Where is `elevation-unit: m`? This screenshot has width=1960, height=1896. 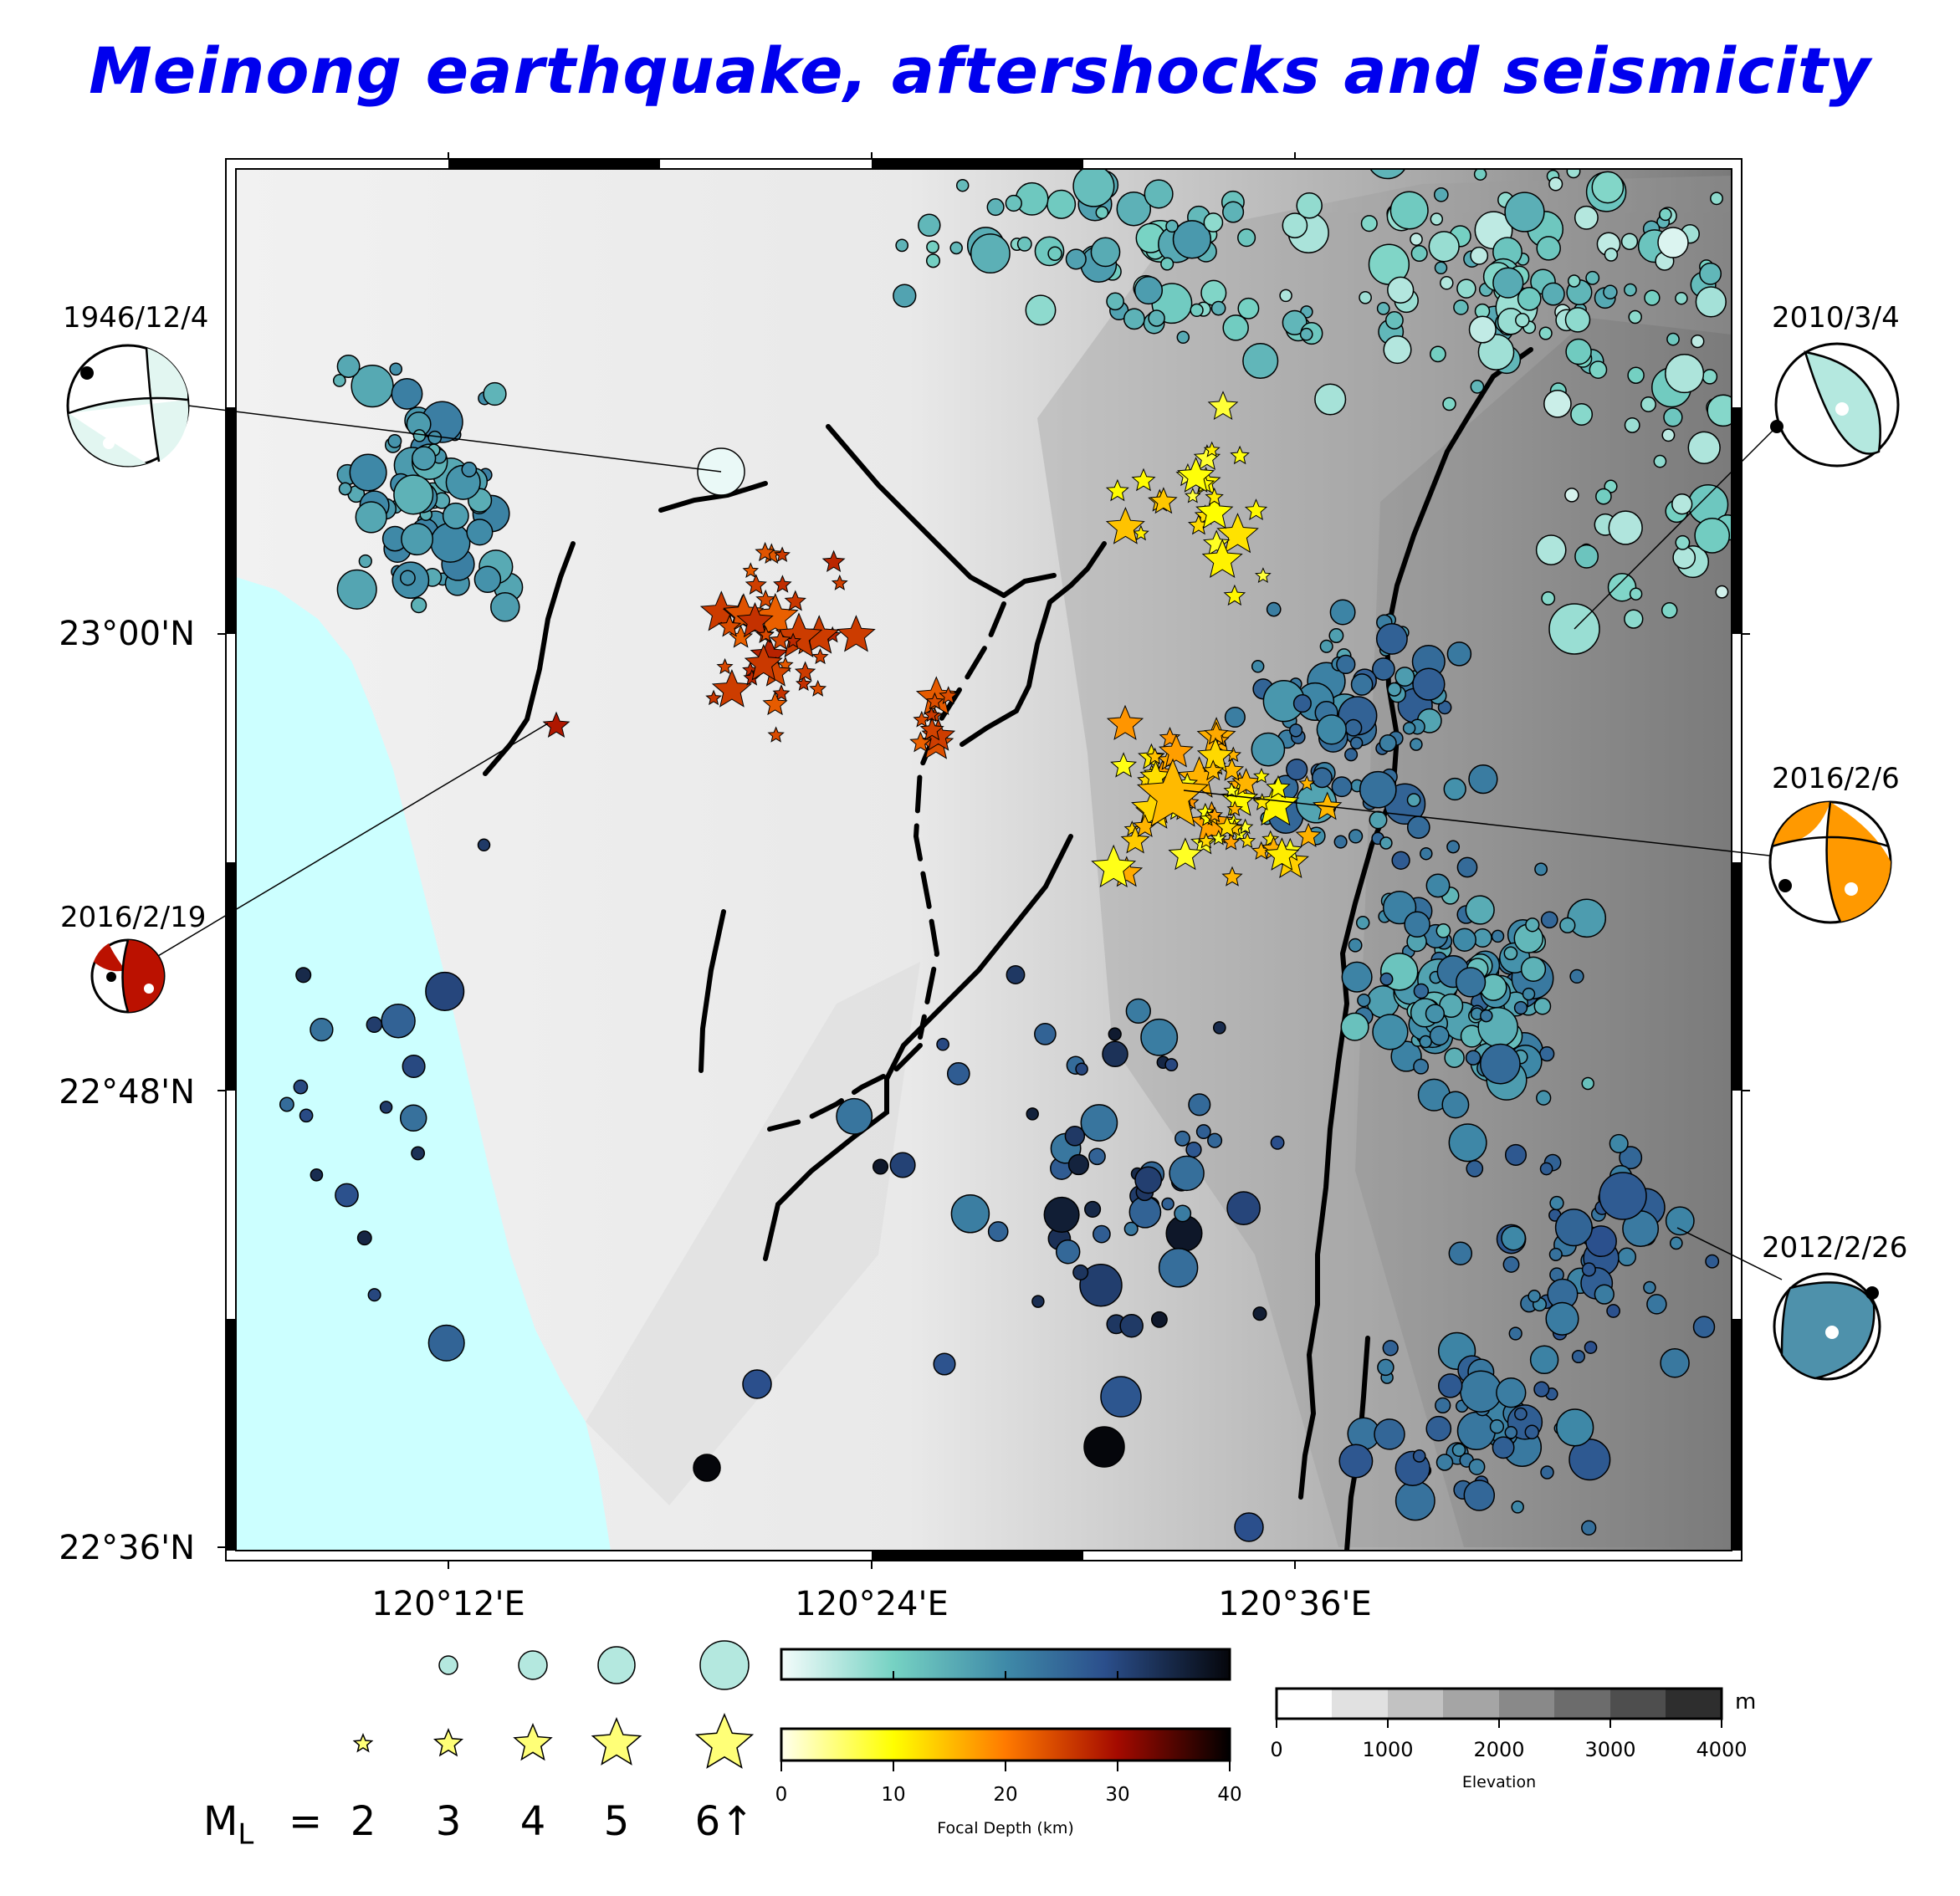
elevation-unit: m is located at coordinates (1746, 1702).